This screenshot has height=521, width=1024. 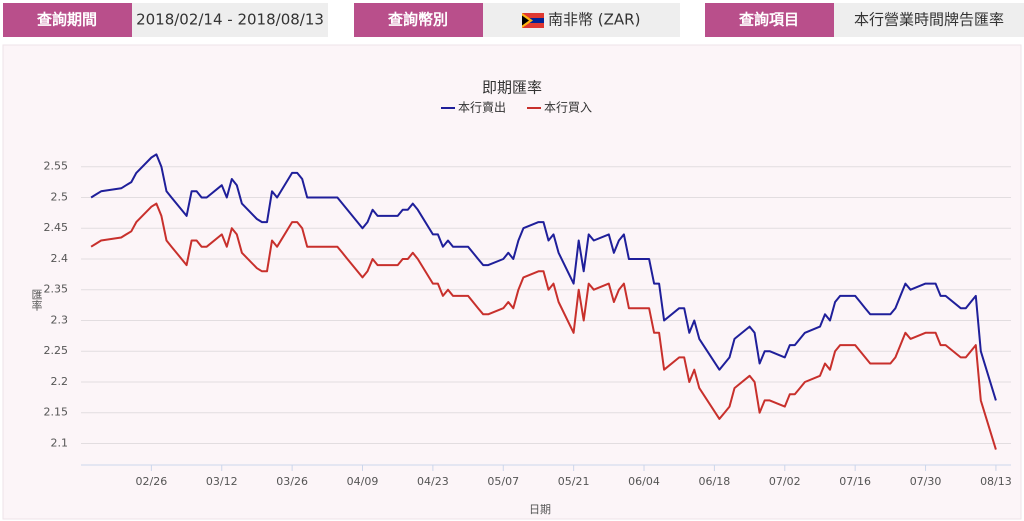 I want to click on header-value: 南非幣 (ZAR), so click(x=594, y=20).